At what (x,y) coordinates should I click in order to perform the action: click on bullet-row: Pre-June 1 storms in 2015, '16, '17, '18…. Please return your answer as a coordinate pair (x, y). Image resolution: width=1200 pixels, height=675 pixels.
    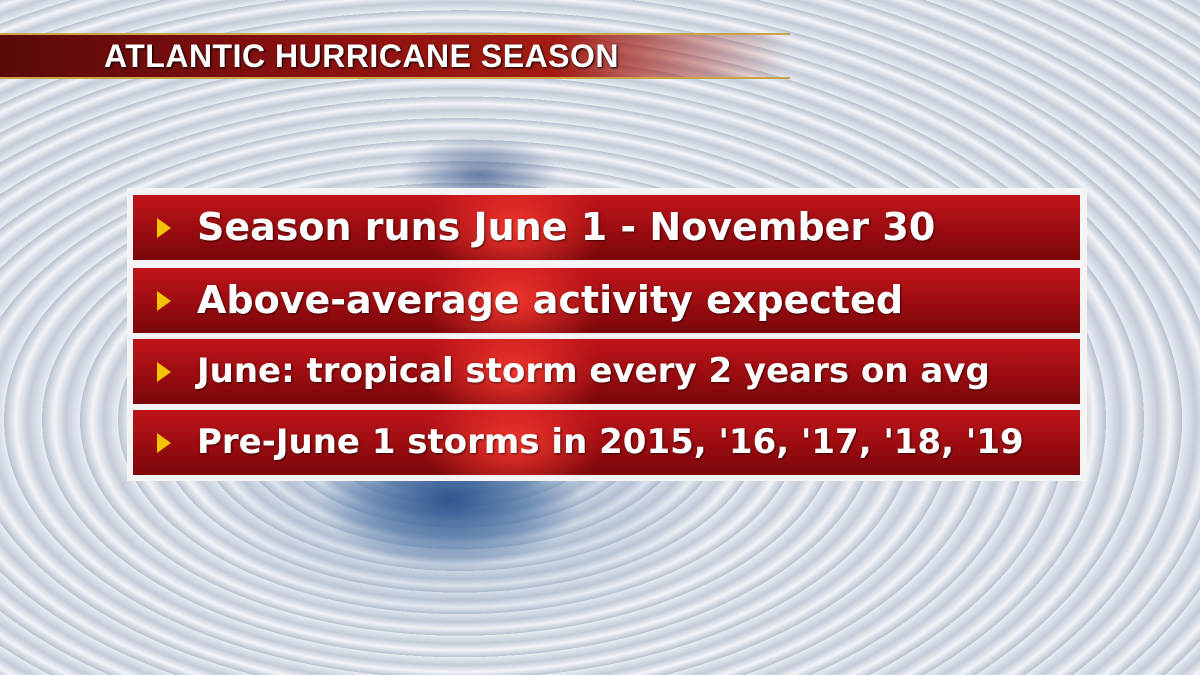
    Looking at the image, I should click on (606, 442).